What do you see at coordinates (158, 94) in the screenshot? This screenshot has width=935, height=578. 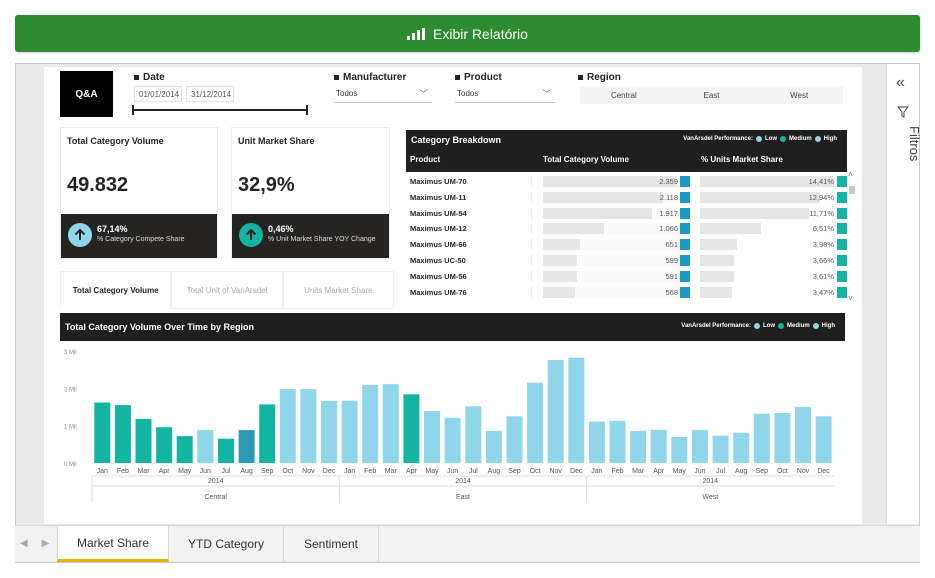 I see `date-start-input: 01/01/2014` at bounding box center [158, 94].